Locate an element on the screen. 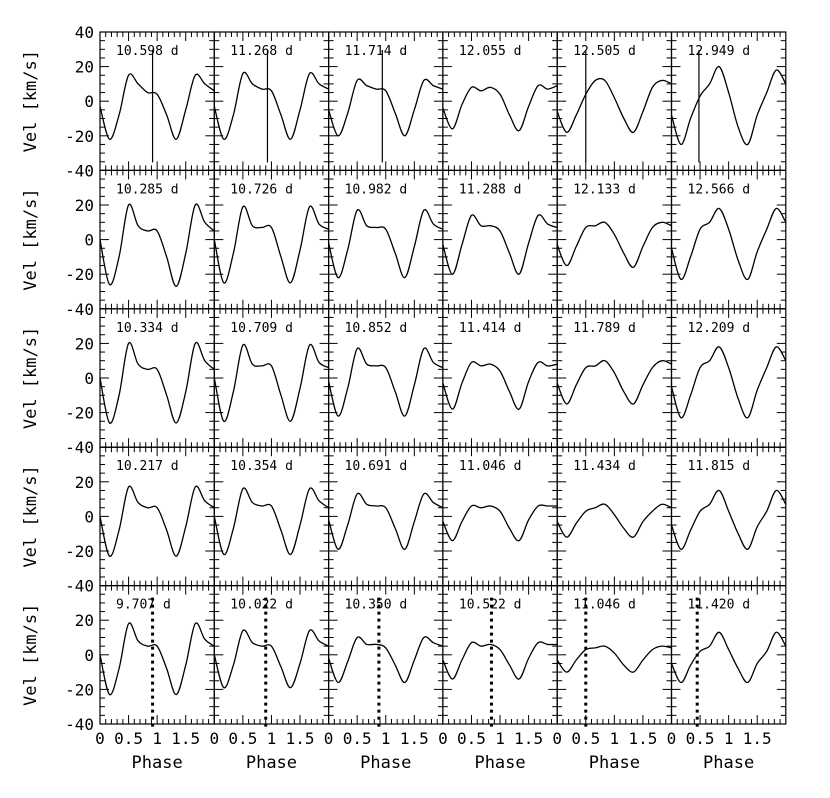  panel-r4-c4: 11.046 d is located at coordinates (500, 516).